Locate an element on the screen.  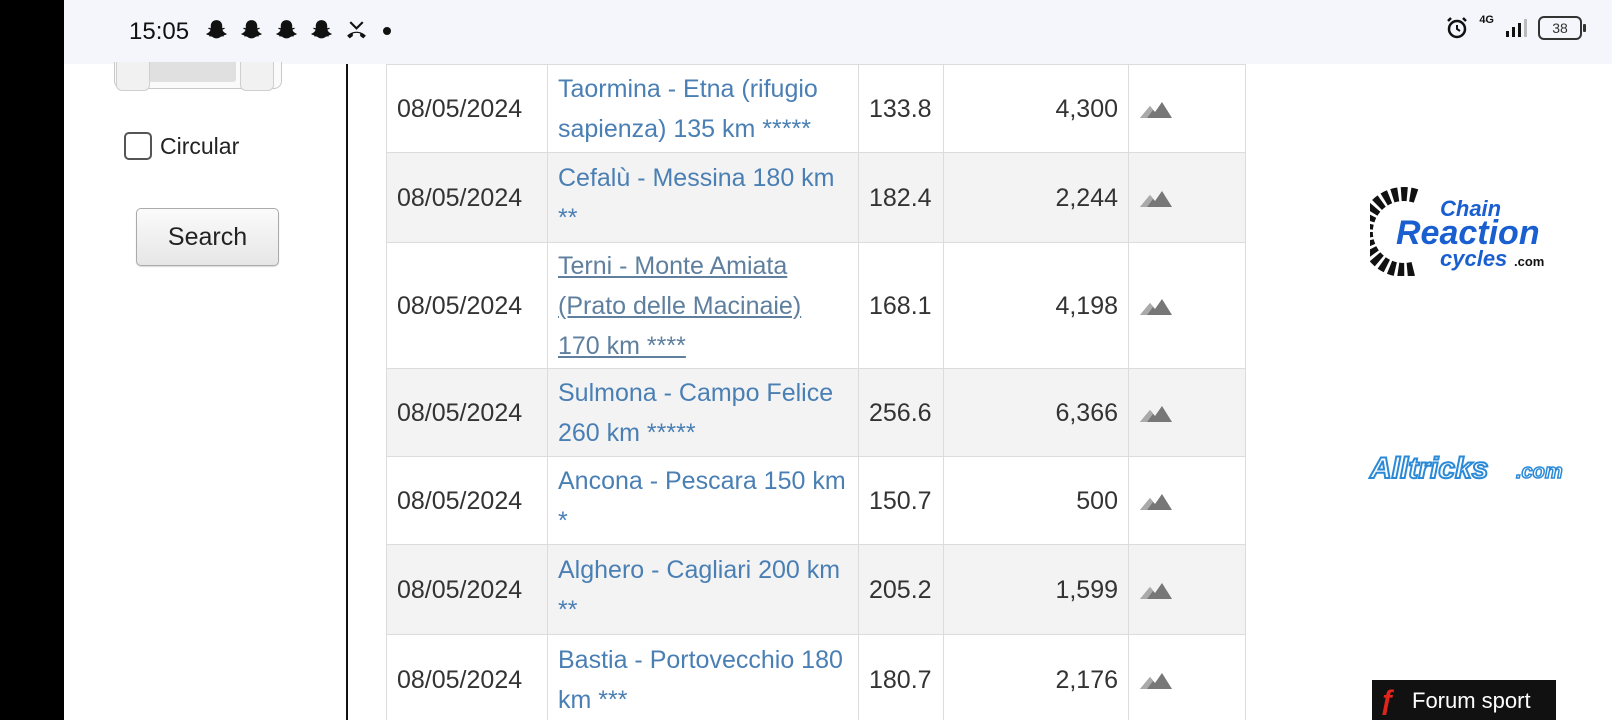
route-distance: 256.6 is located at coordinates (901, 412).